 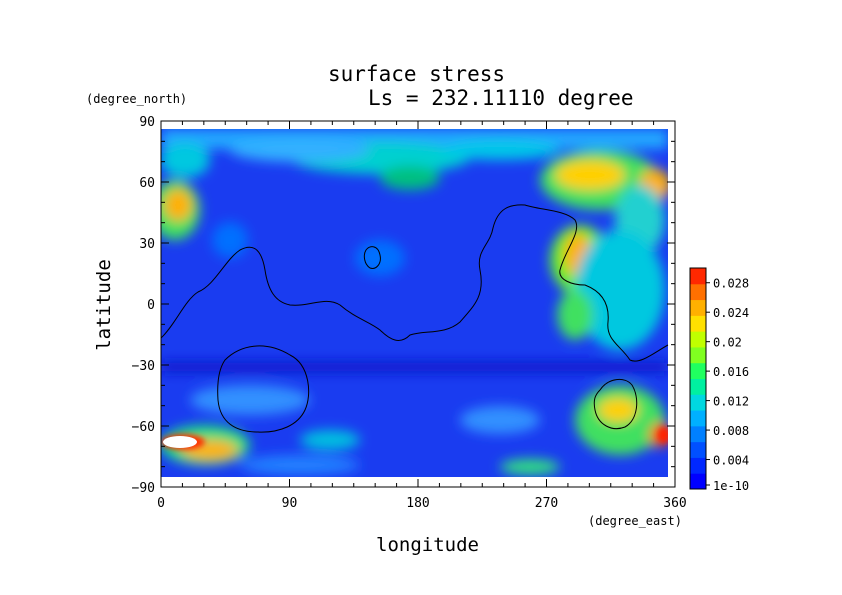 What do you see at coordinates (263, 389) in the screenshot?
I see `coastline-basin-left` at bounding box center [263, 389].